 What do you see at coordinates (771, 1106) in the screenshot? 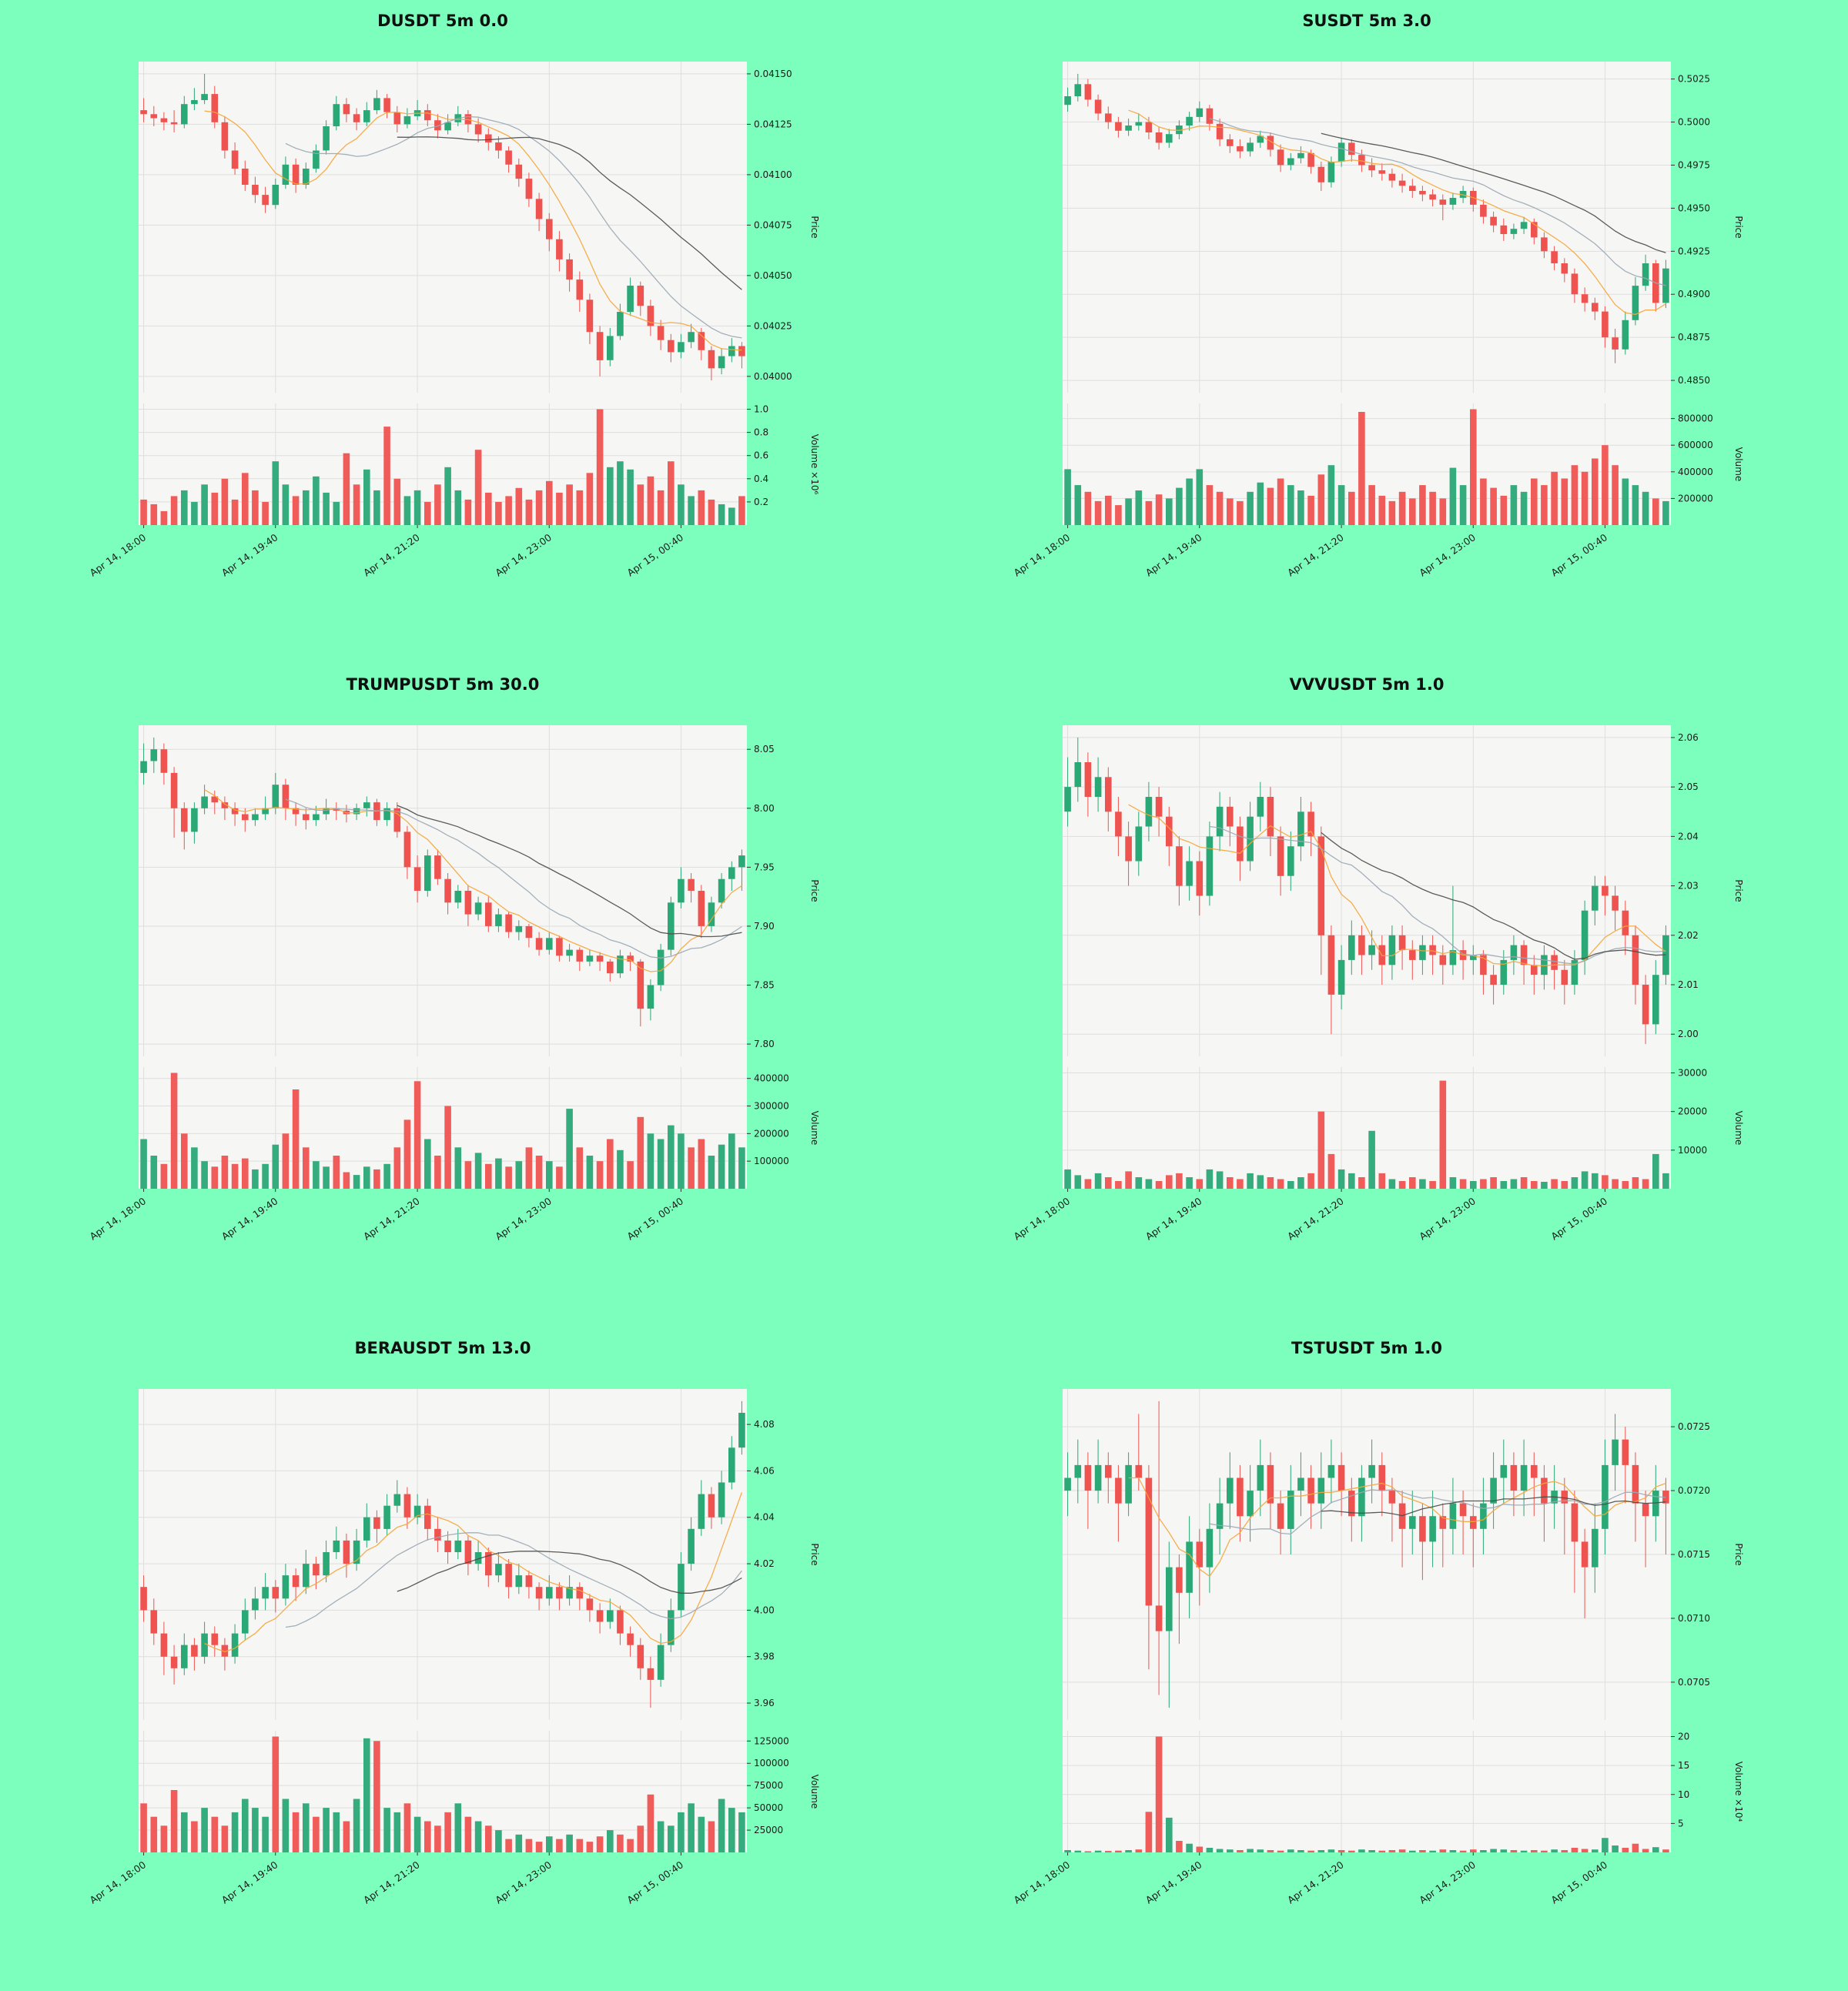
I see `svg-text: 300000` at bounding box center [771, 1106].